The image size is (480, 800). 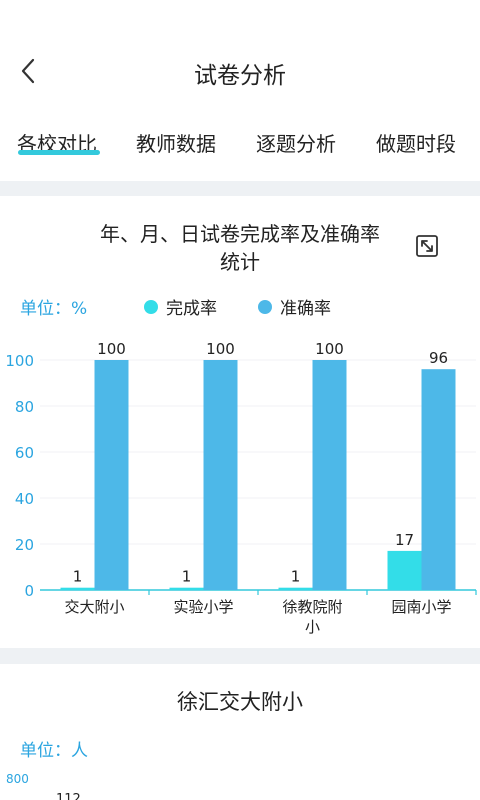 I want to click on school-detail-title: 徐汇交大附小, so click(x=240, y=702).